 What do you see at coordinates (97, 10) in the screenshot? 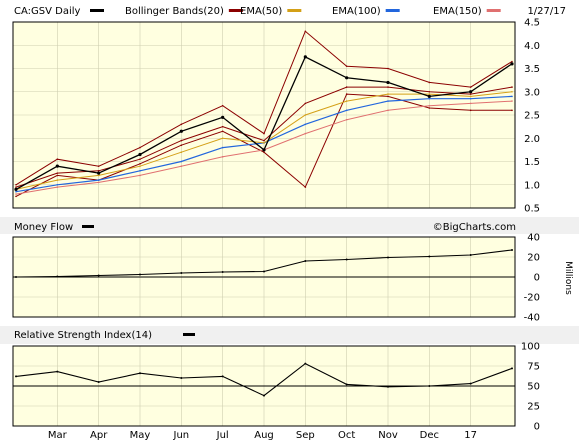
I see `symbol-legend-swatch` at bounding box center [97, 10].